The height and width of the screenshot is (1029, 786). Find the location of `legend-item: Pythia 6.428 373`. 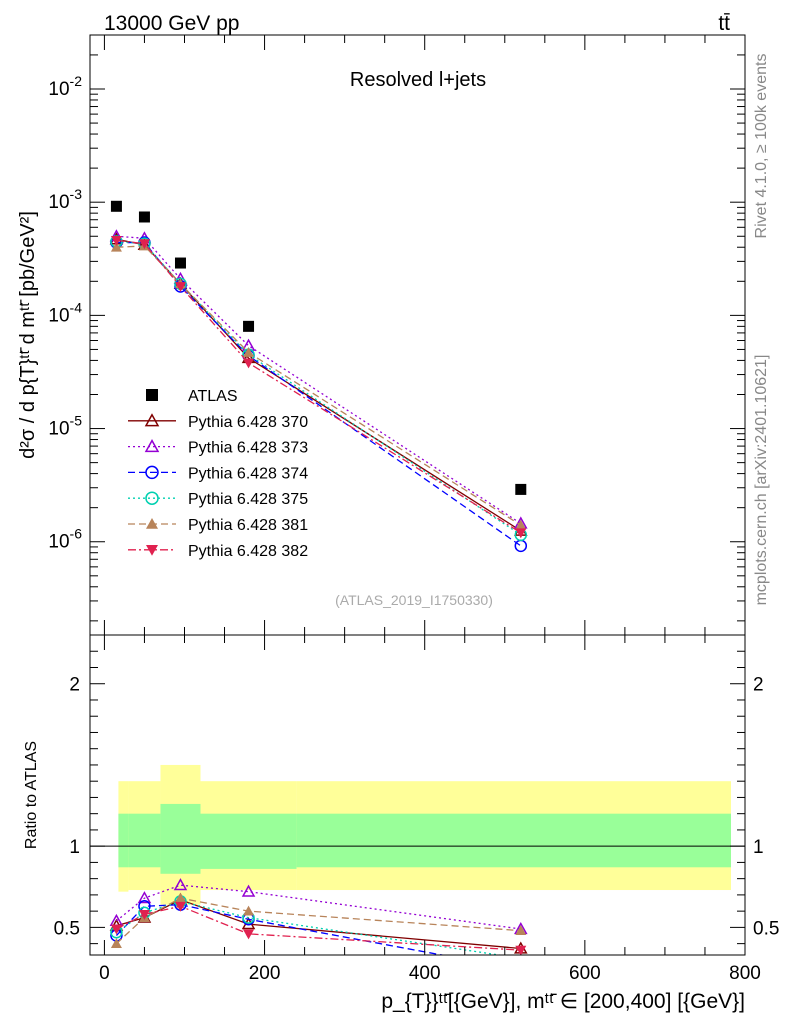

legend-item: Pythia 6.428 373 is located at coordinates (218, 448).